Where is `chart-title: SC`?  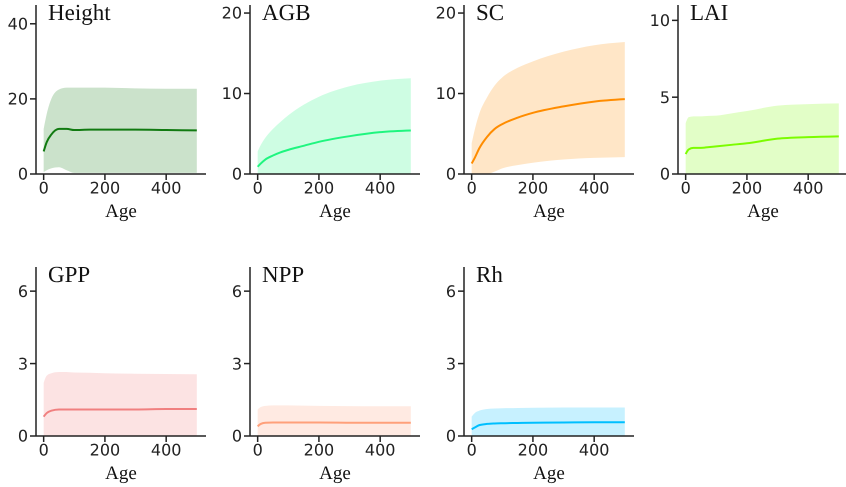
chart-title: SC is located at coordinates (490, 13).